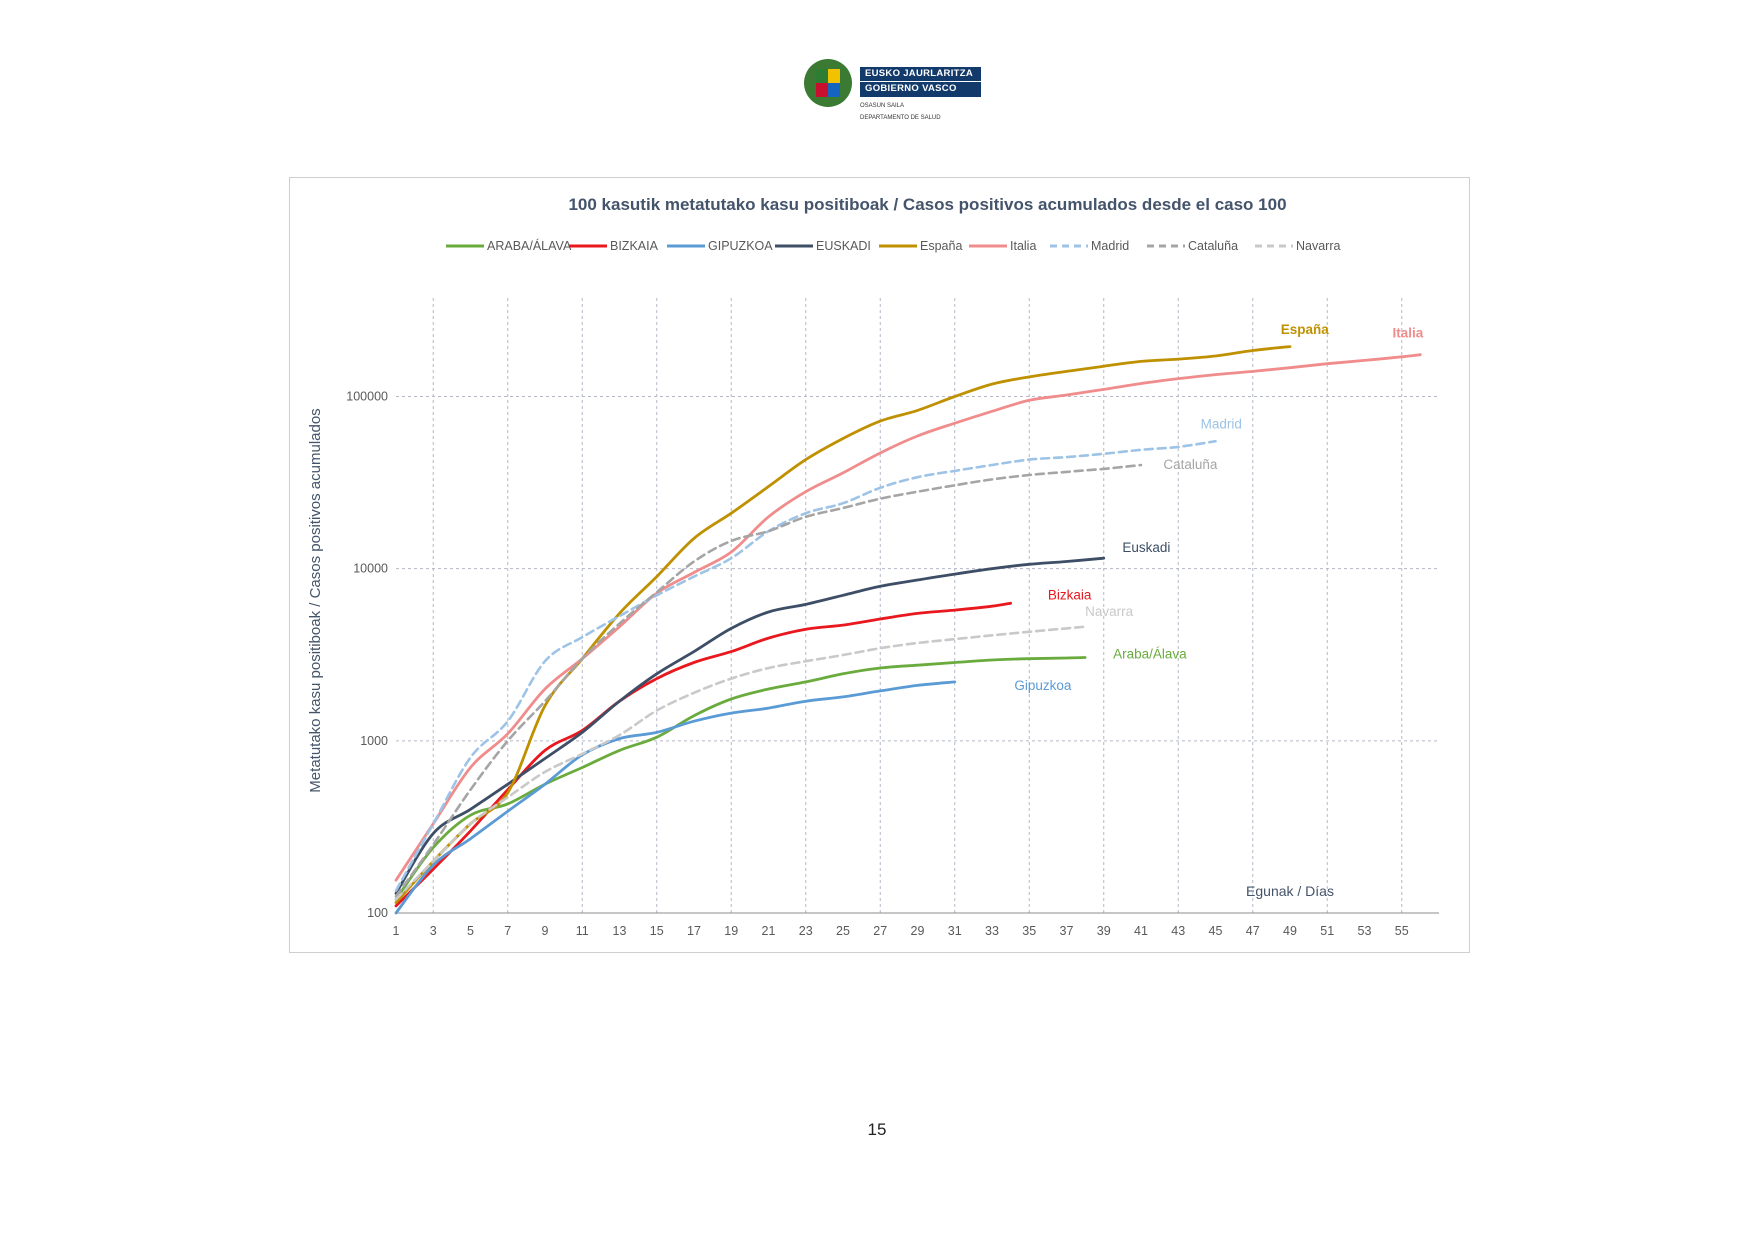  What do you see at coordinates (1327, 931) in the screenshot?
I see `x-tick-label: 51` at bounding box center [1327, 931].